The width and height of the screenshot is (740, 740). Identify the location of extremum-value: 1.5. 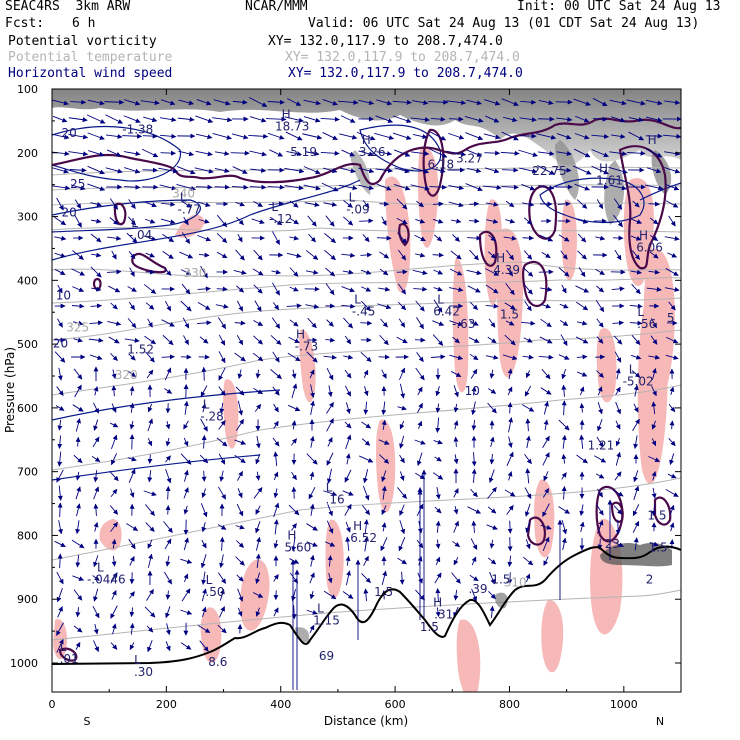
(656, 516).